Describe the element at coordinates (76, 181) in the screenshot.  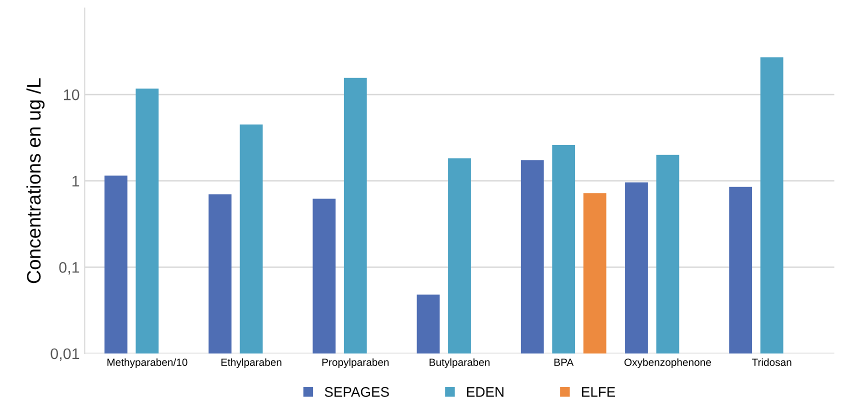
I see `y-tick-label: 1` at that location.